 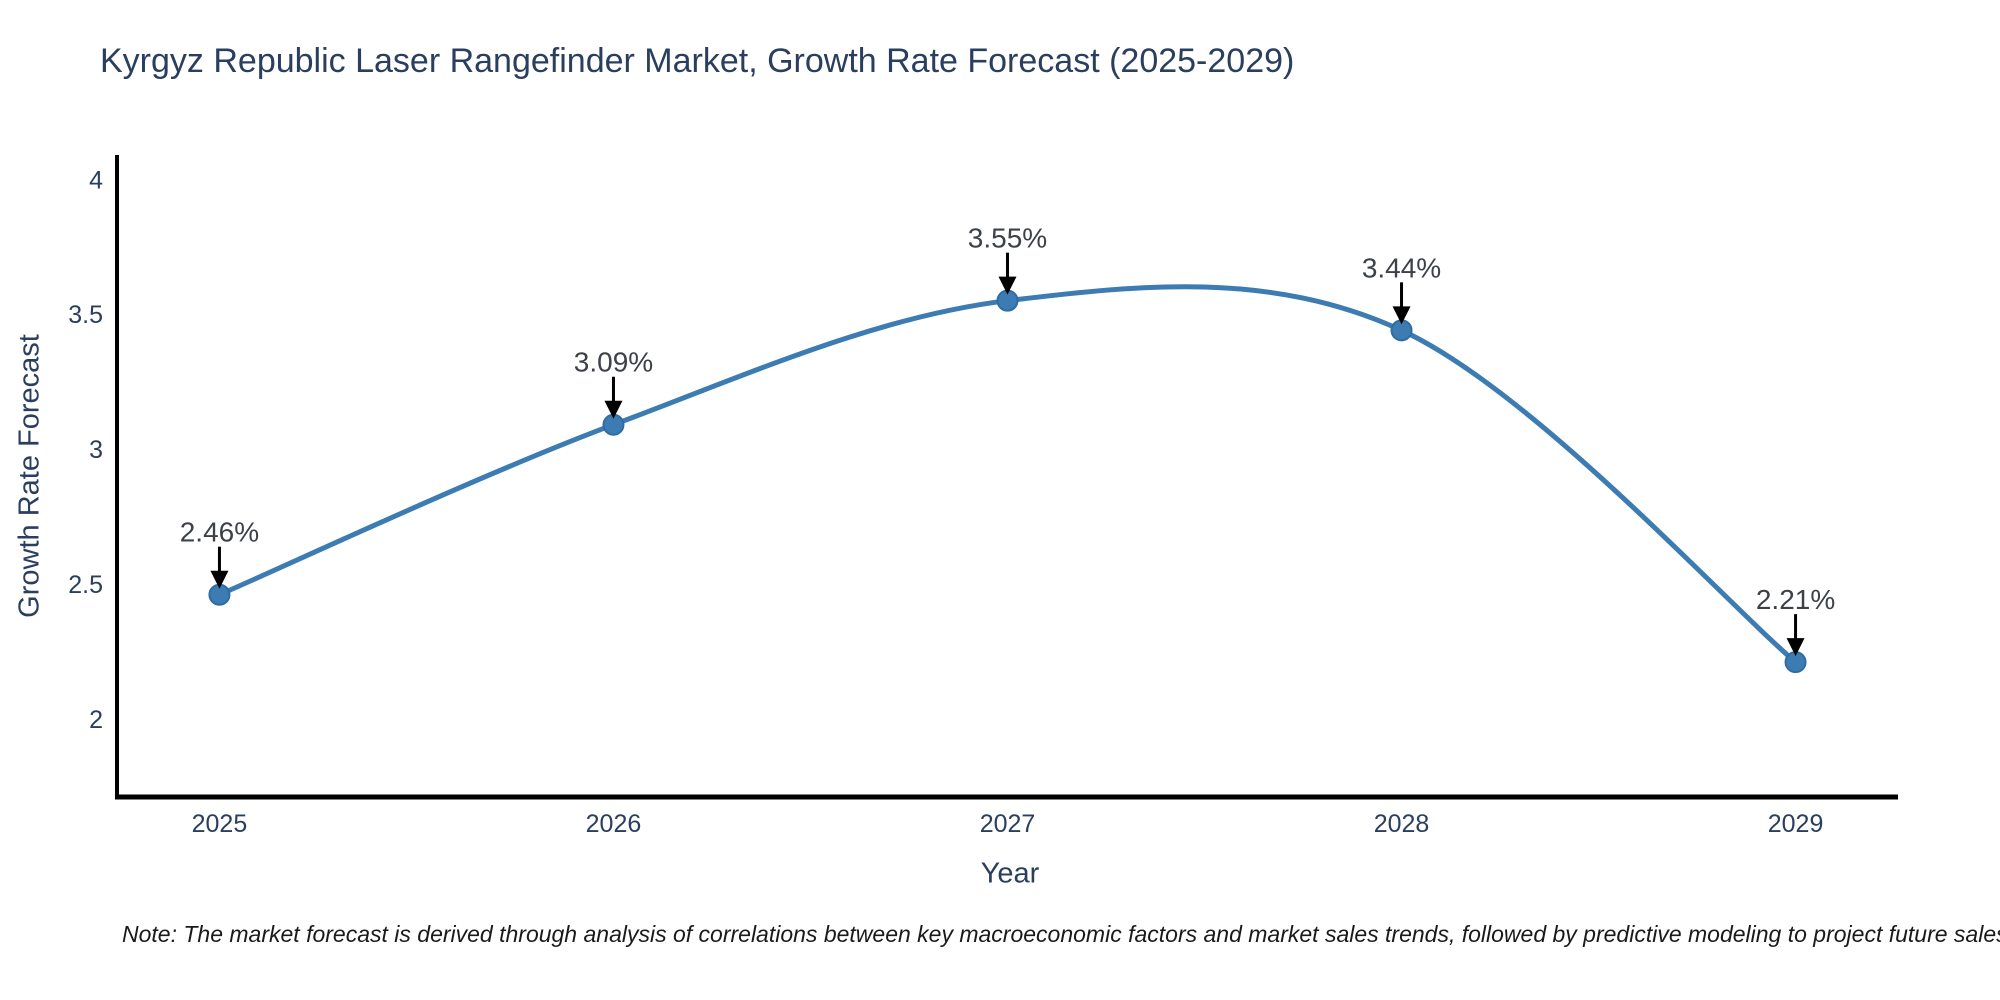 I want to click on x-tick-label: 2028, so click(x=1402, y=824).